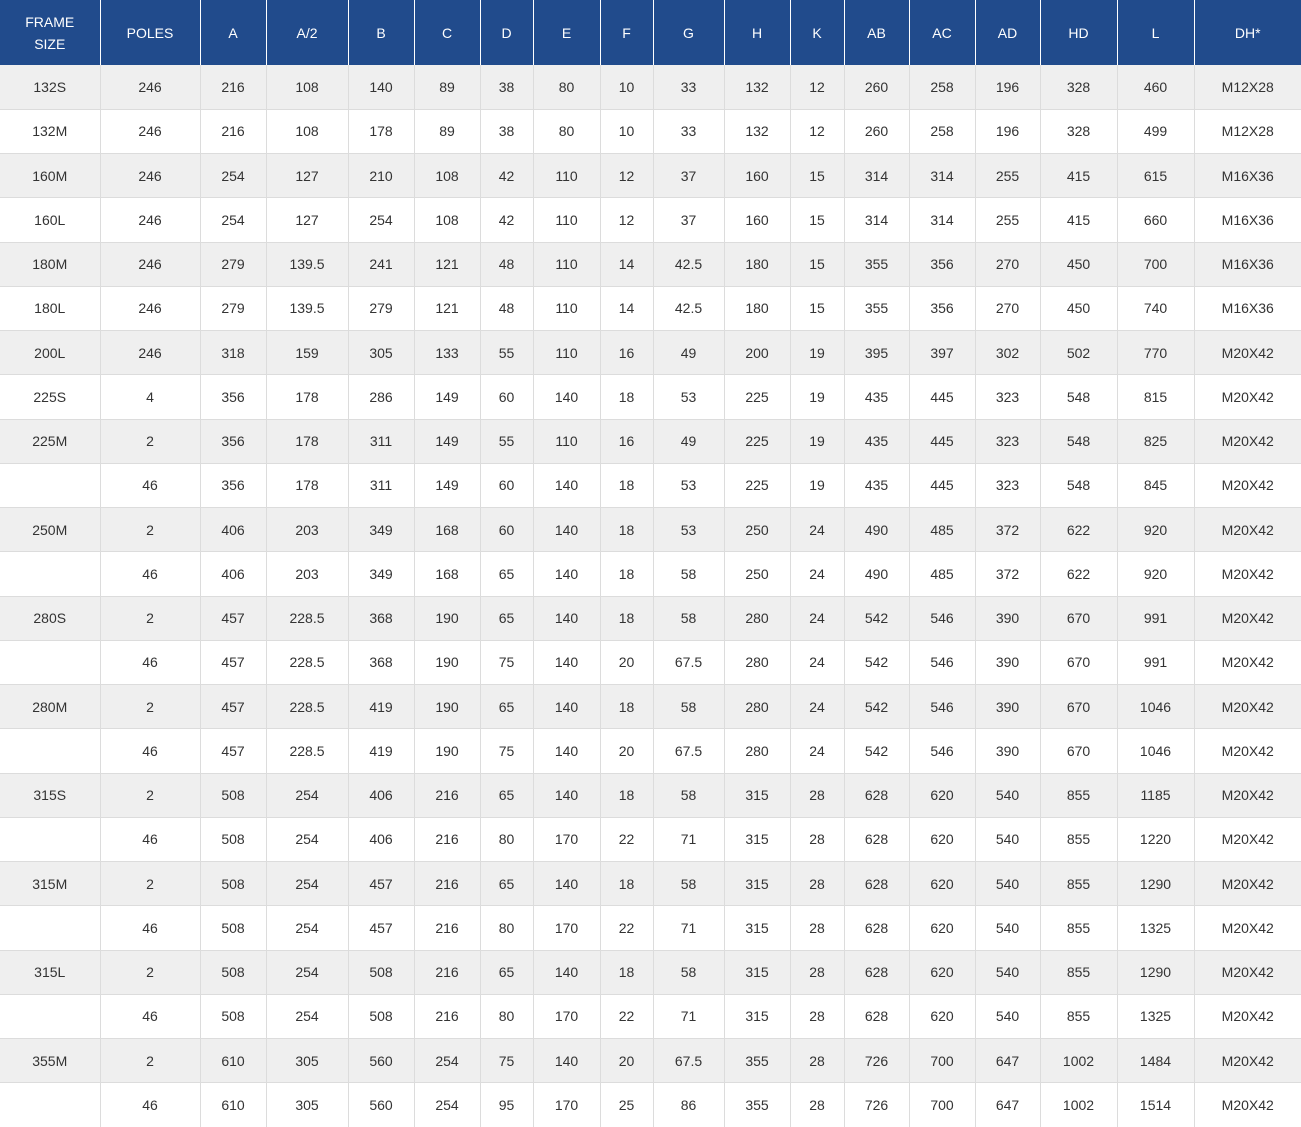 The height and width of the screenshot is (1127, 1301). What do you see at coordinates (757, 220) in the screenshot?
I see `table-cell: 160` at bounding box center [757, 220].